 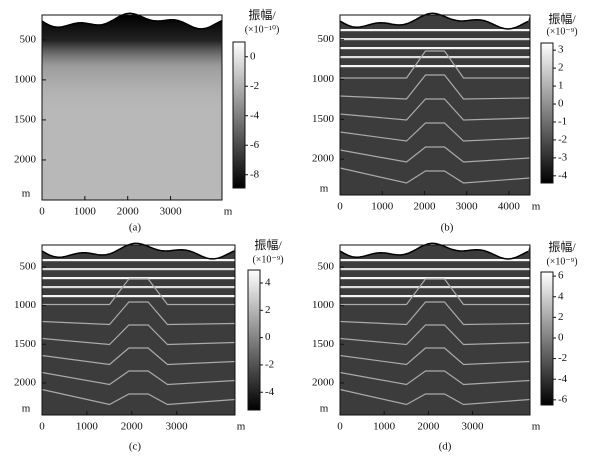 What do you see at coordinates (561, 50) in the screenshot?
I see `colorbar-tick-label: 3` at bounding box center [561, 50].